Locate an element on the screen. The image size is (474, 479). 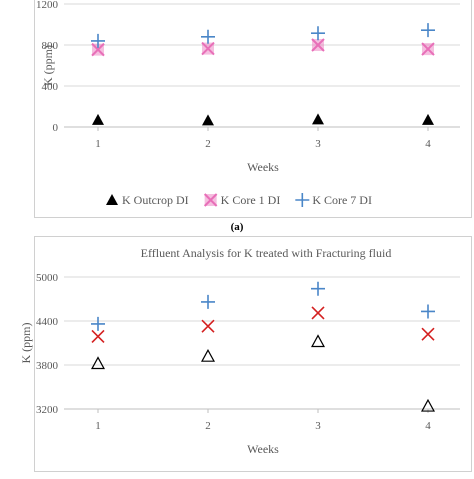
chart-b-xlabel: Weeks is located at coordinates (263, 449).